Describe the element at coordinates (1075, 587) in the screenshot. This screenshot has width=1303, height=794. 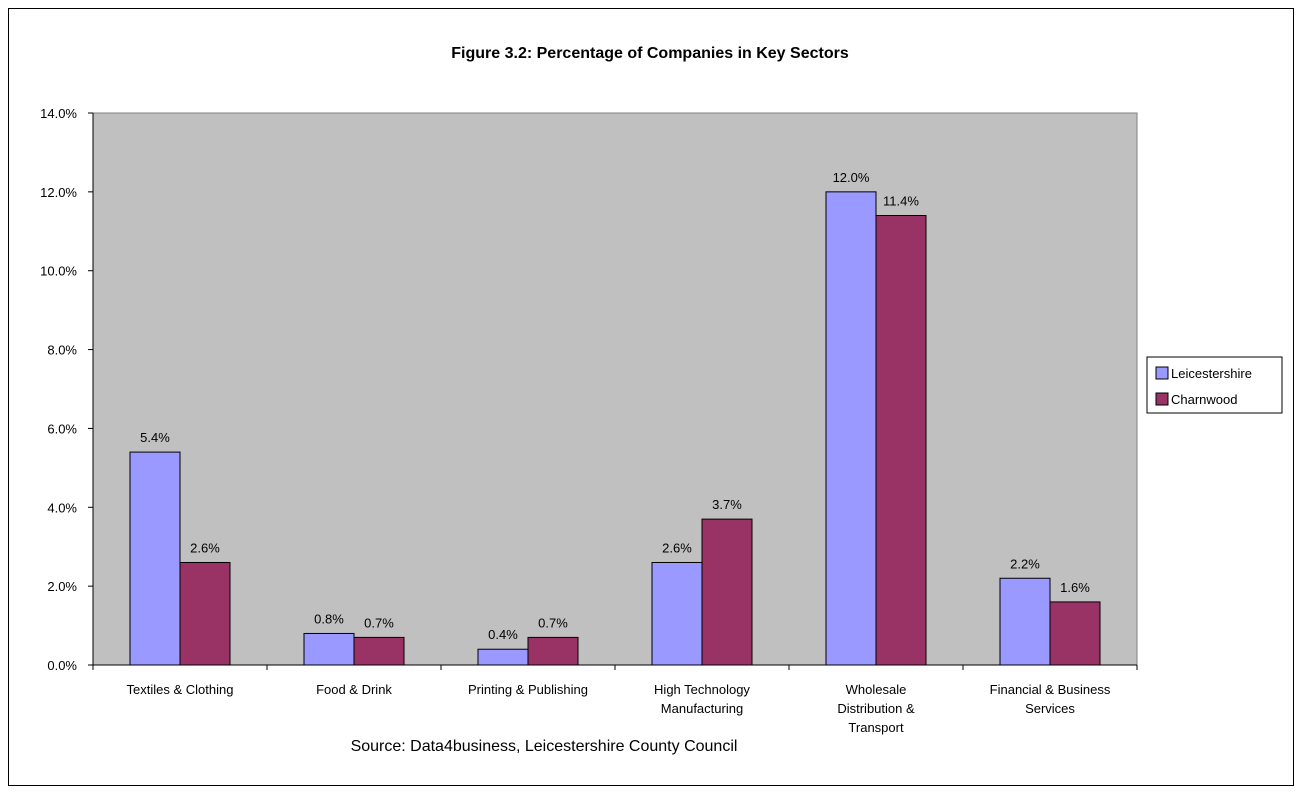
I see `data-label: 1.6%` at that location.